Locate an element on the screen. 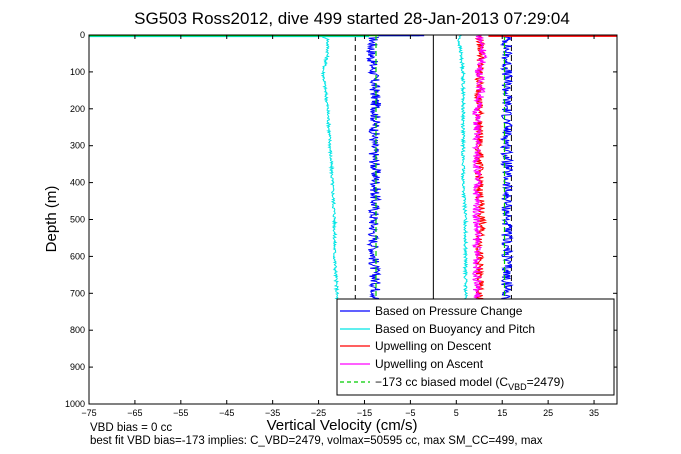 The height and width of the screenshot is (454, 681). x-tick-label: −5 is located at coordinates (410, 413).